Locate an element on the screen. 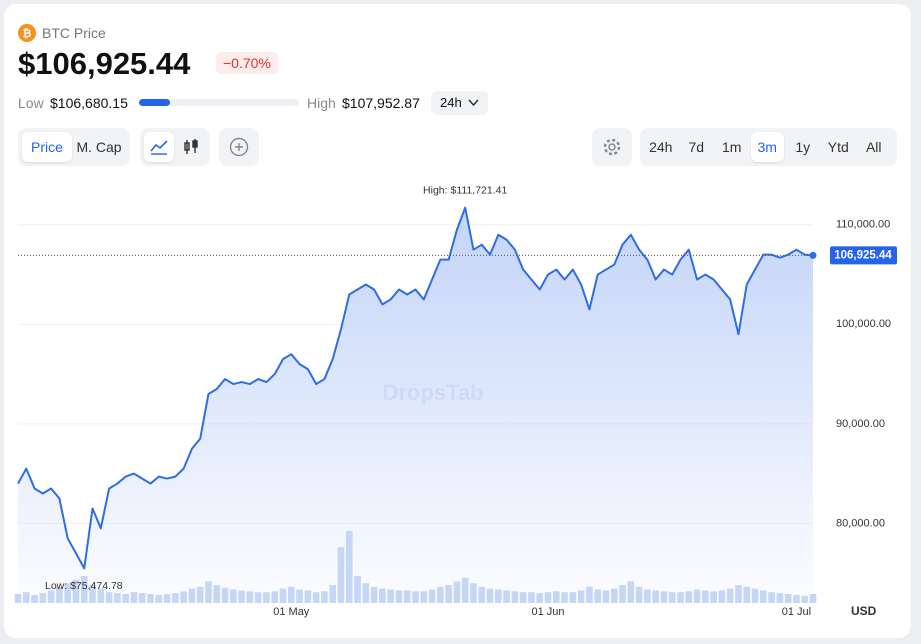  current-dot is located at coordinates (813, 255).